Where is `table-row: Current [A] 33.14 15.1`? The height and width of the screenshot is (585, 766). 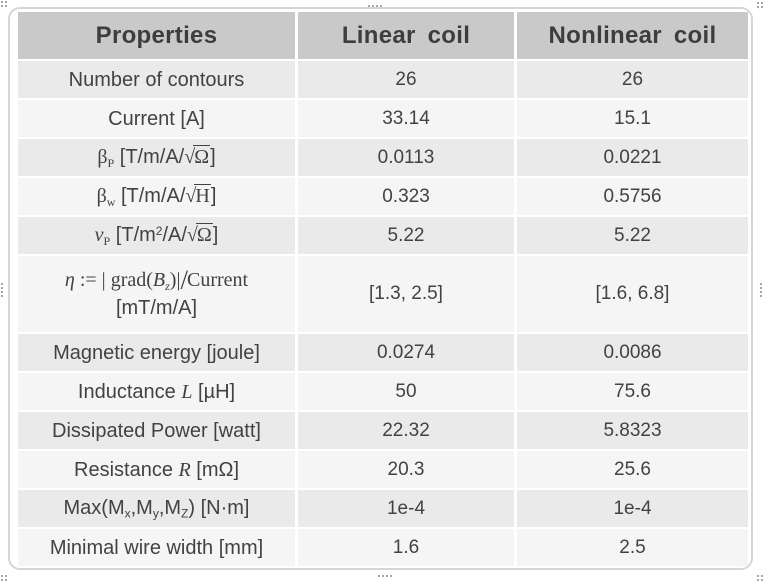 table-row: Current [A] 33.14 15.1 is located at coordinates (383, 118).